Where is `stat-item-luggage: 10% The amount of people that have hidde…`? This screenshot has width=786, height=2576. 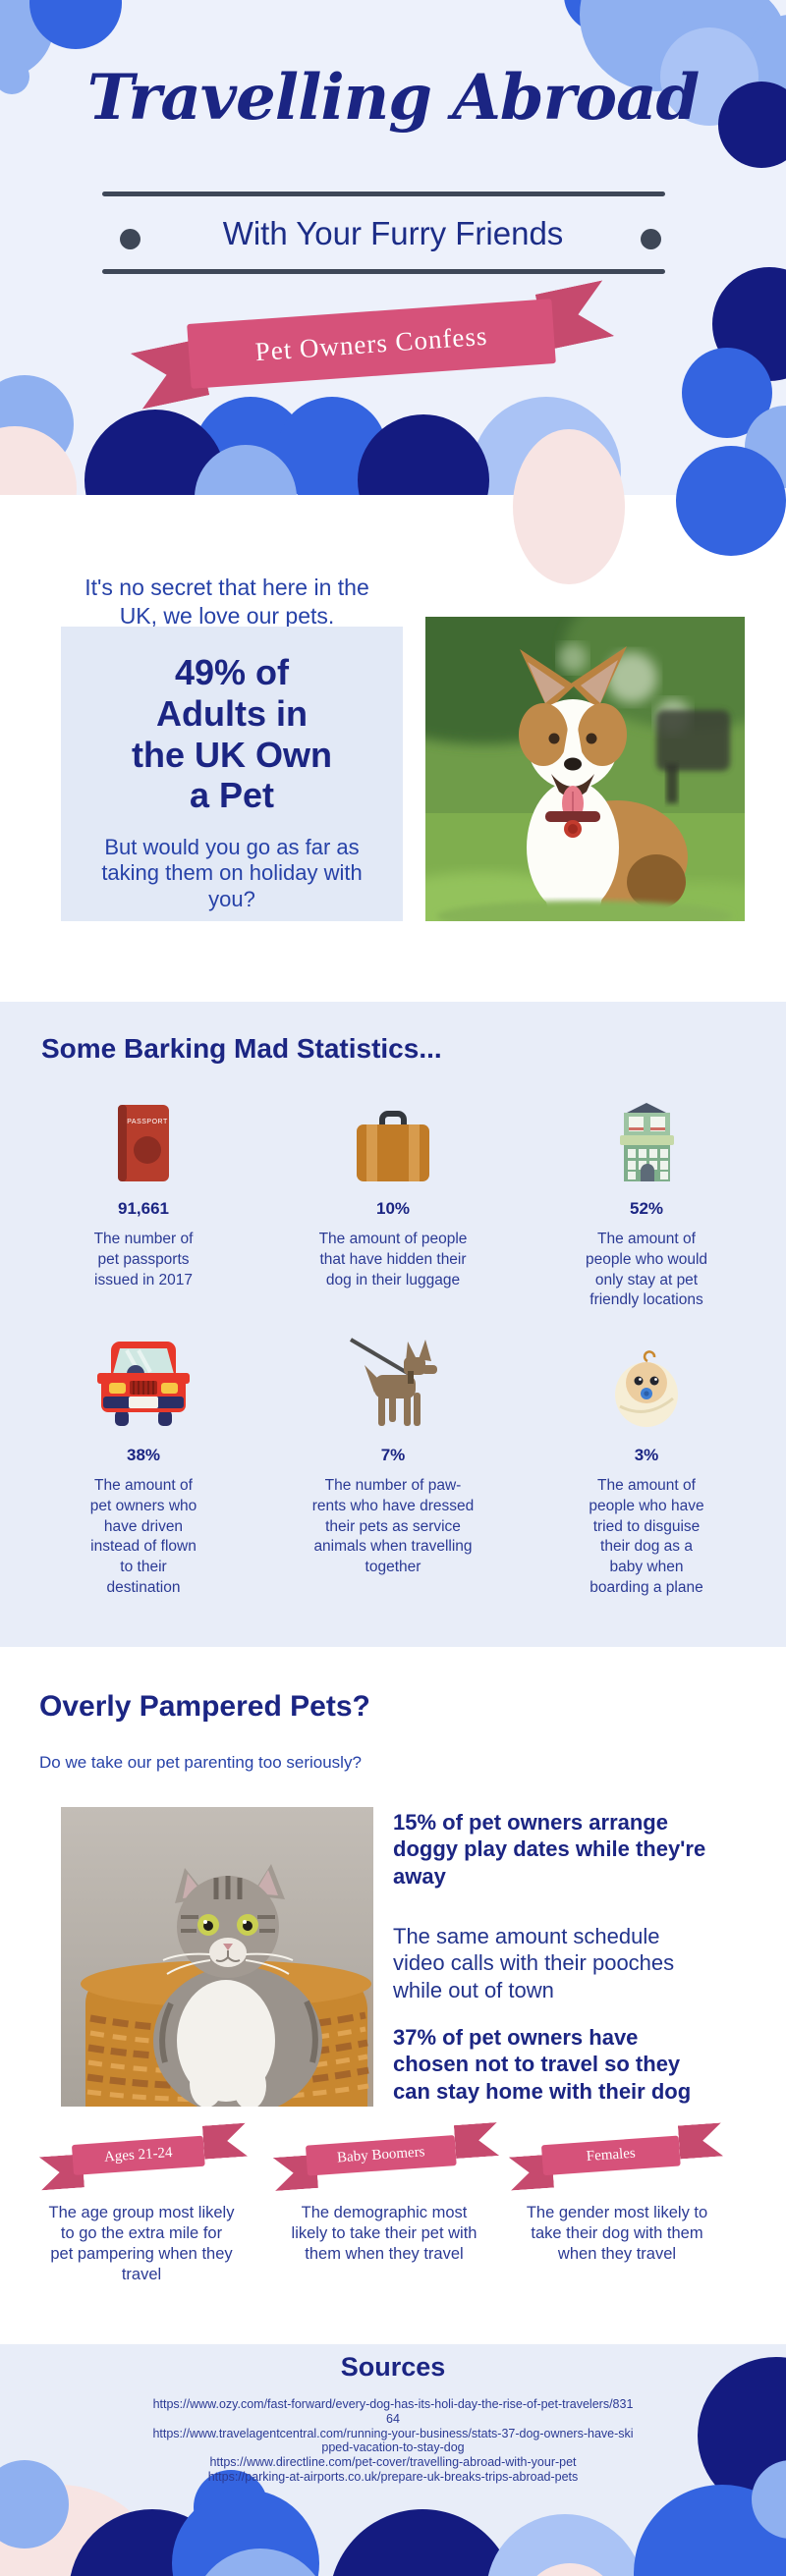
stat-item-luggage: 10% The amount of people that have hidde… is located at coordinates (393, 1193).